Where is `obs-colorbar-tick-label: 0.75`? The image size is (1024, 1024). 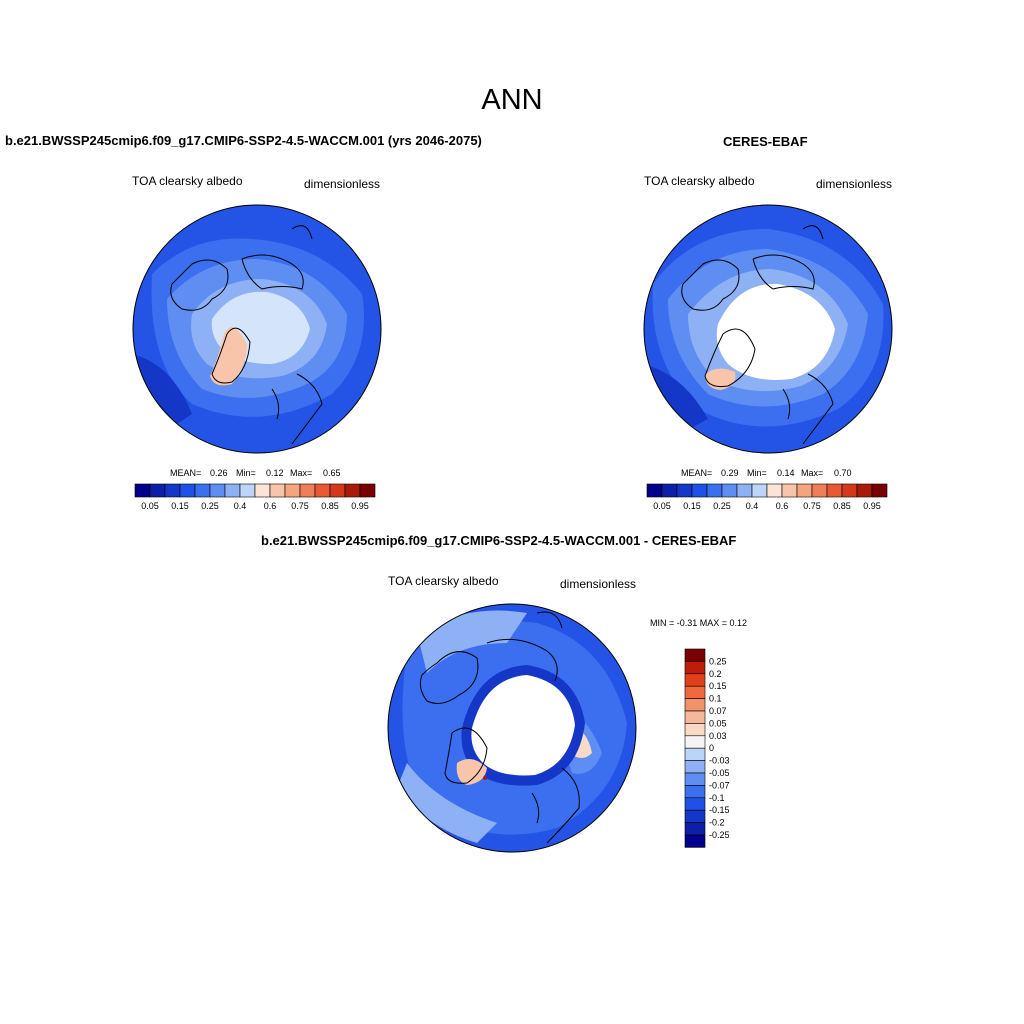 obs-colorbar-tick-label: 0.75 is located at coordinates (812, 506).